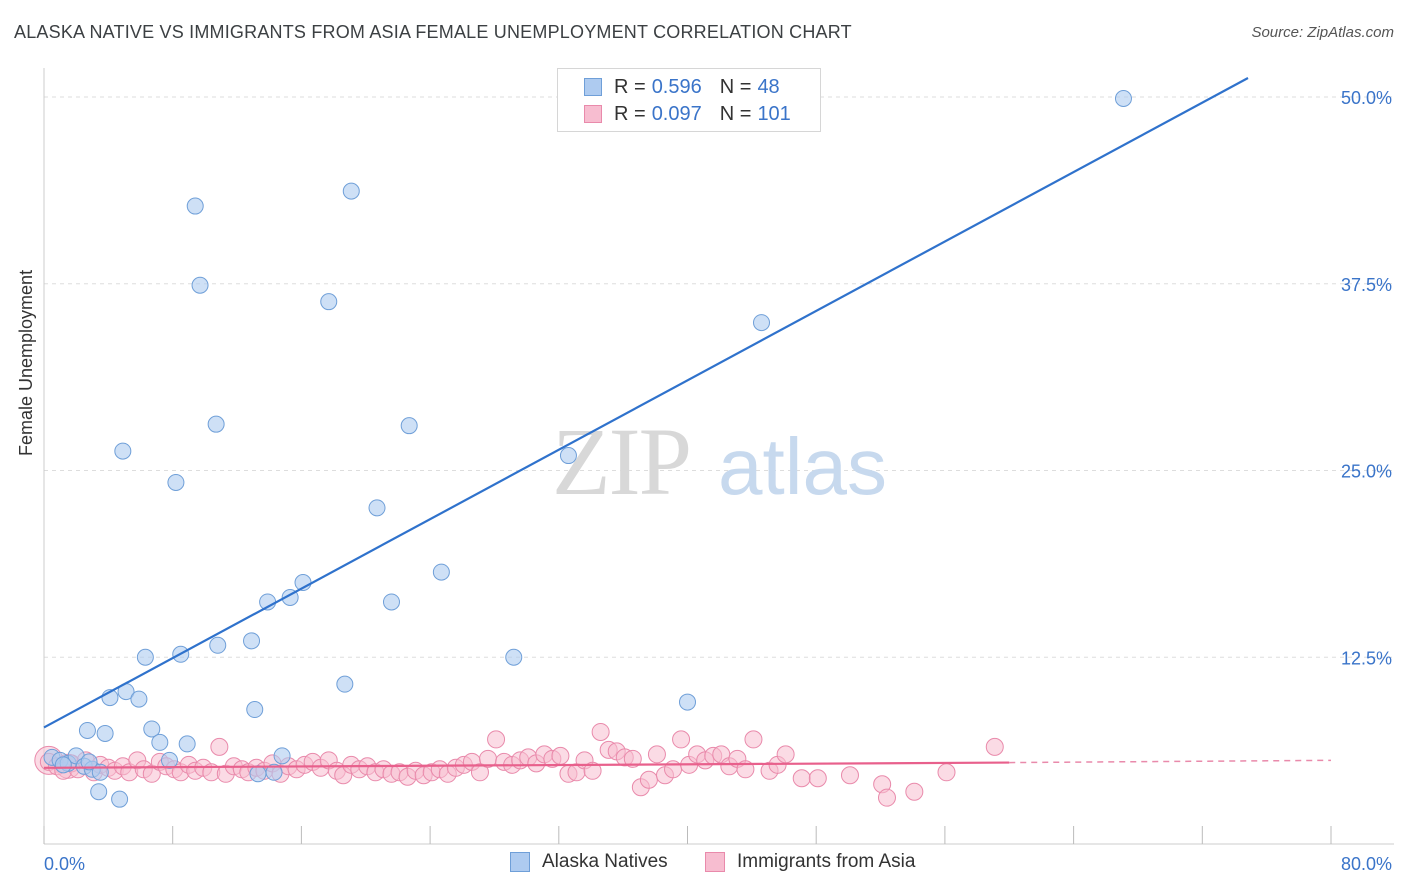 Image resolution: width=1406 pixels, height=892 pixels. I want to click on legend-row-immigrants-from-asia: R = 0.097 N = 101, so click(687, 114).